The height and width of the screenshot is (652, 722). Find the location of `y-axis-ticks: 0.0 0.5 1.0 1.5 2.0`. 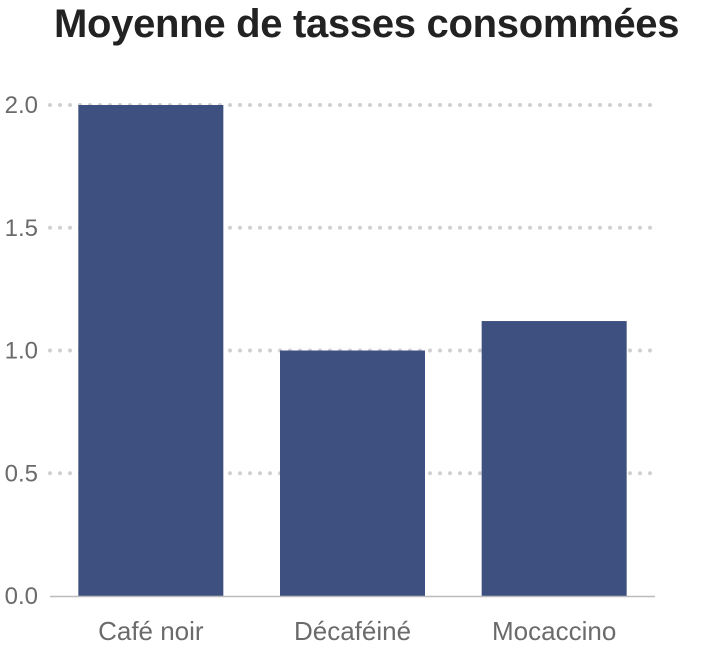

y-axis-ticks: 0.0 0.5 1.0 1.5 2.0 is located at coordinates (21, 351).